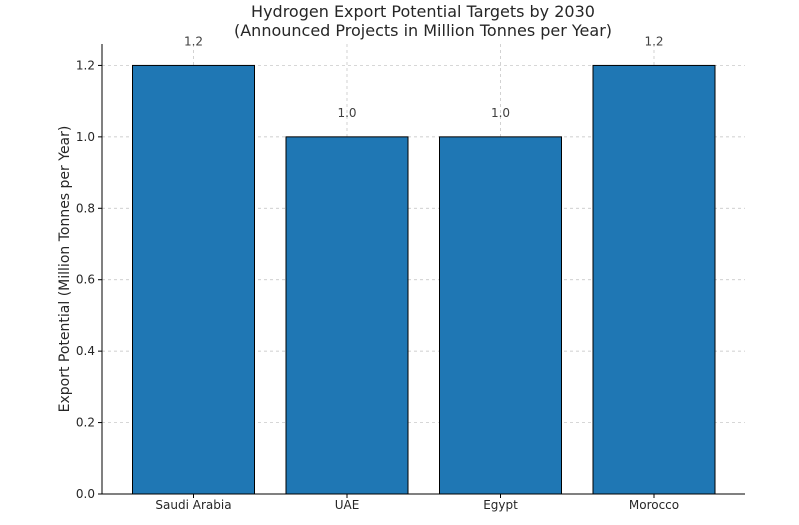 The height and width of the screenshot is (525, 799). What do you see at coordinates (347, 315) in the screenshot?
I see `bar-uae` at bounding box center [347, 315].